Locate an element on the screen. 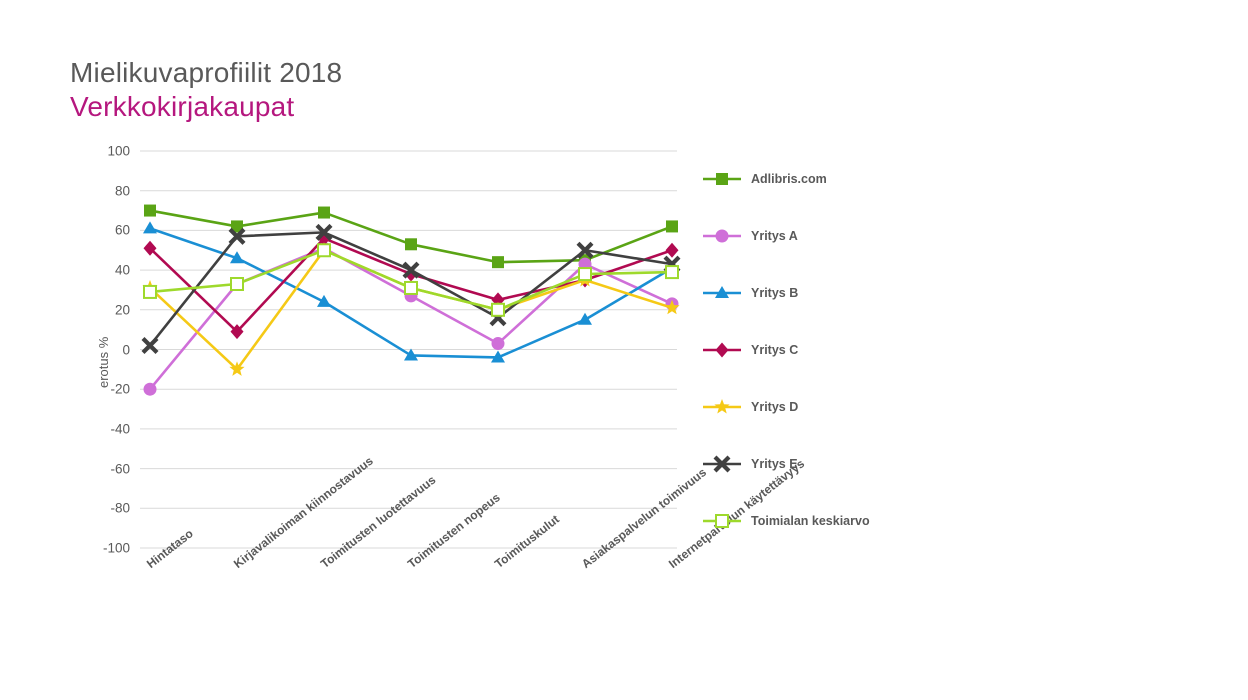 The width and height of the screenshot is (1248, 700). legend-item: Yritys E is located at coordinates (818, 476).